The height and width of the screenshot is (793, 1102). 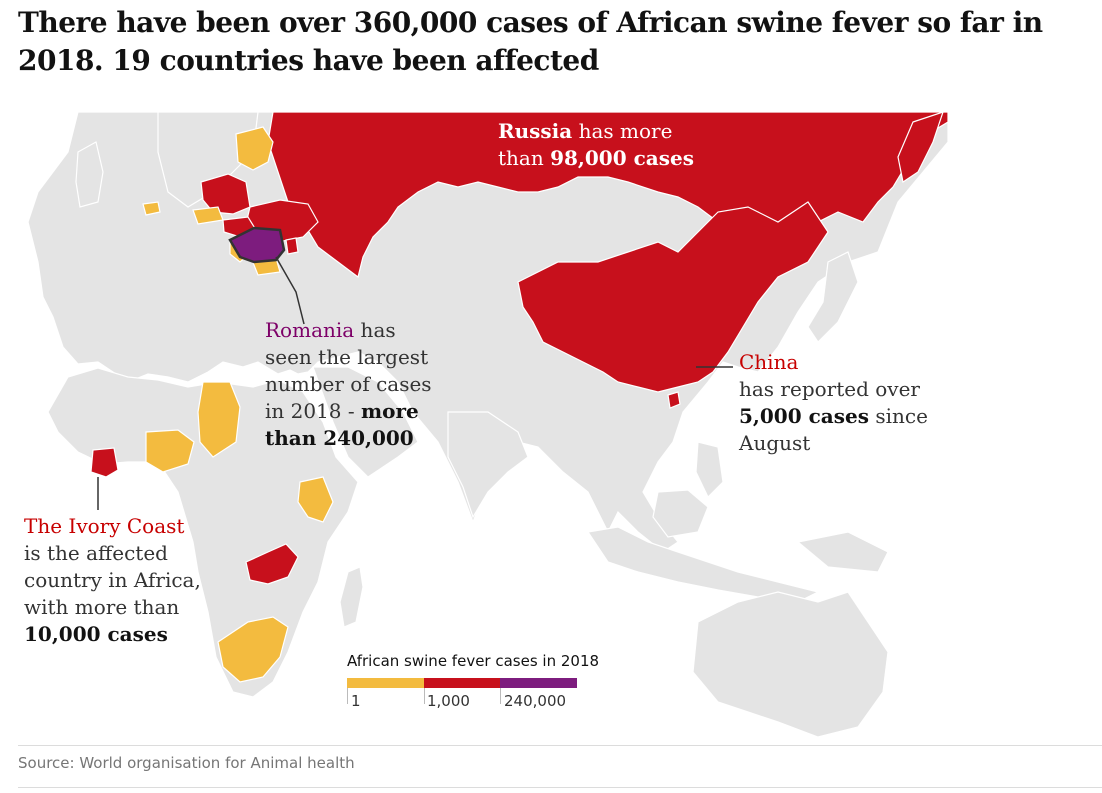 What do you see at coordinates (390, 411) in the screenshot?
I see `romania-bold1: more` at bounding box center [390, 411].